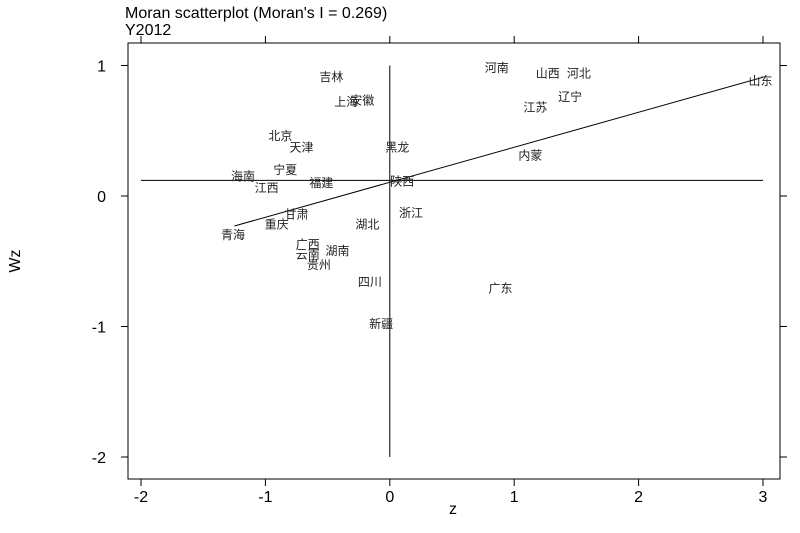 Image resolution: width=800 pixels, height=533 pixels. What do you see at coordinates (141, 497) in the screenshot?
I see `x-tick-label: -2` at bounding box center [141, 497].